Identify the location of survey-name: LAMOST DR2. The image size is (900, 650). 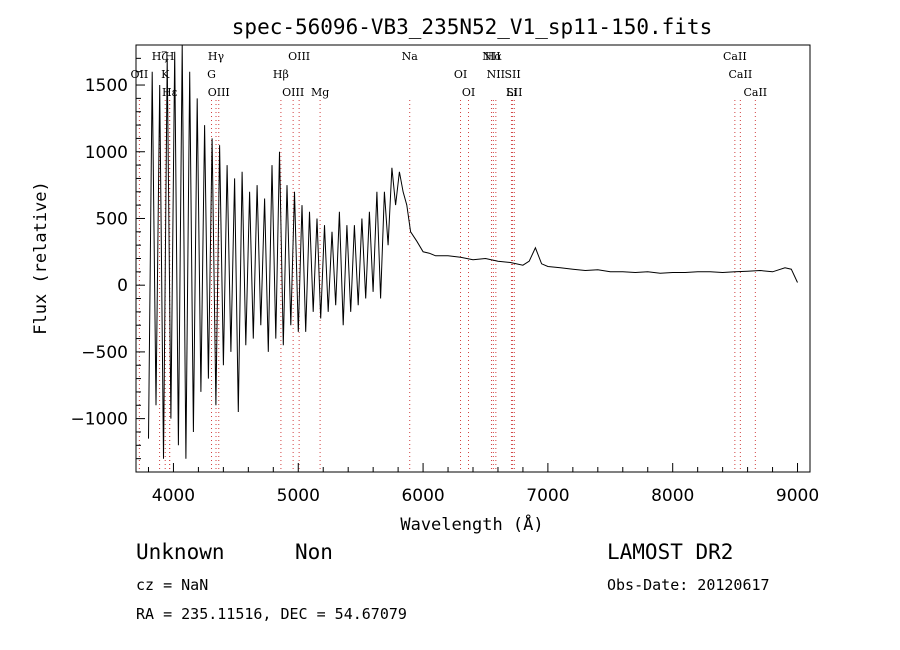
(670, 552).